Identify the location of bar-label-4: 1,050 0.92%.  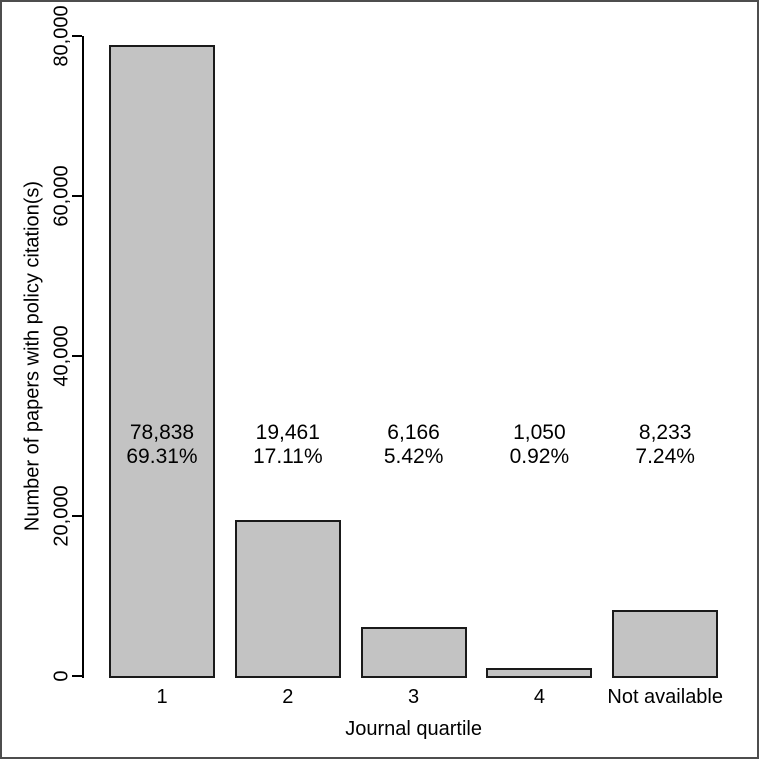
(540, 445).